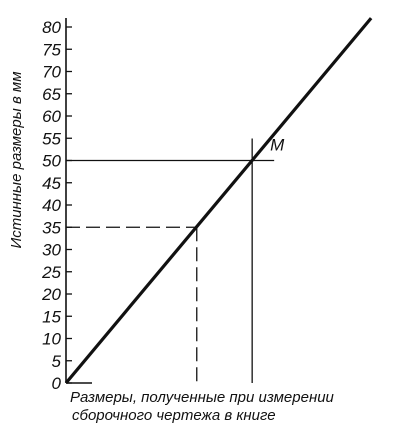 The image size is (400, 431). What do you see at coordinates (51, 72) in the screenshot?
I see `y-tick-label: 70` at bounding box center [51, 72].